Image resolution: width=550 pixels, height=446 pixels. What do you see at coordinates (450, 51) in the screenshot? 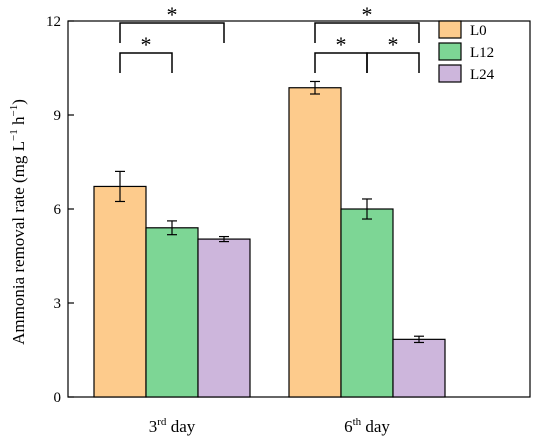
I see `legend-swatch-l12` at bounding box center [450, 51].